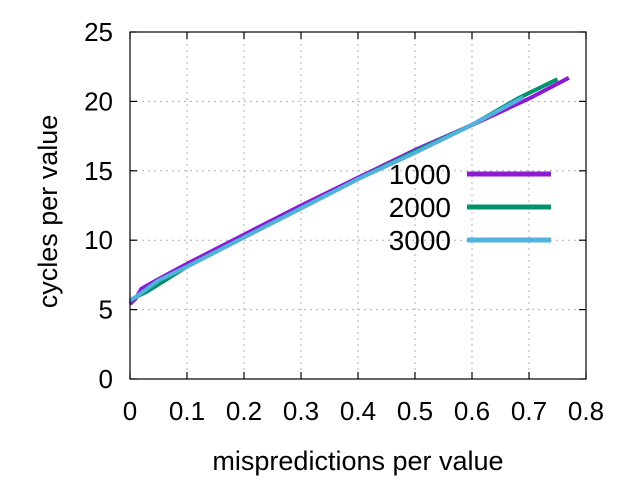 The image size is (640, 480). Describe the element at coordinates (98, 171) in the screenshot. I see `y-tick-label: 15` at that location.